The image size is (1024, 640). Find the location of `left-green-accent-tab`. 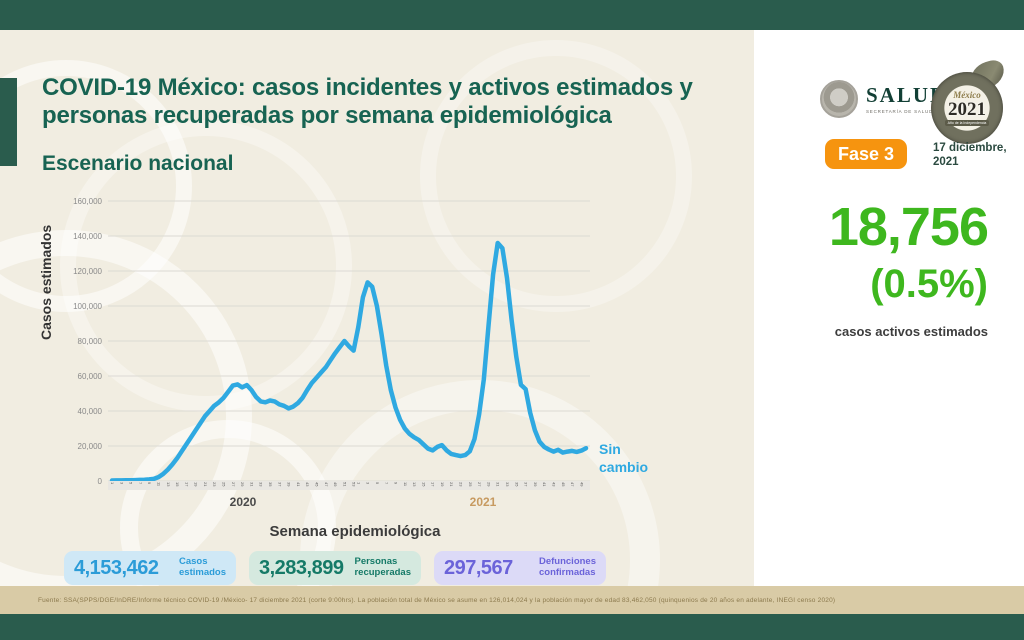

left-green-accent-tab is located at coordinates (8, 122).